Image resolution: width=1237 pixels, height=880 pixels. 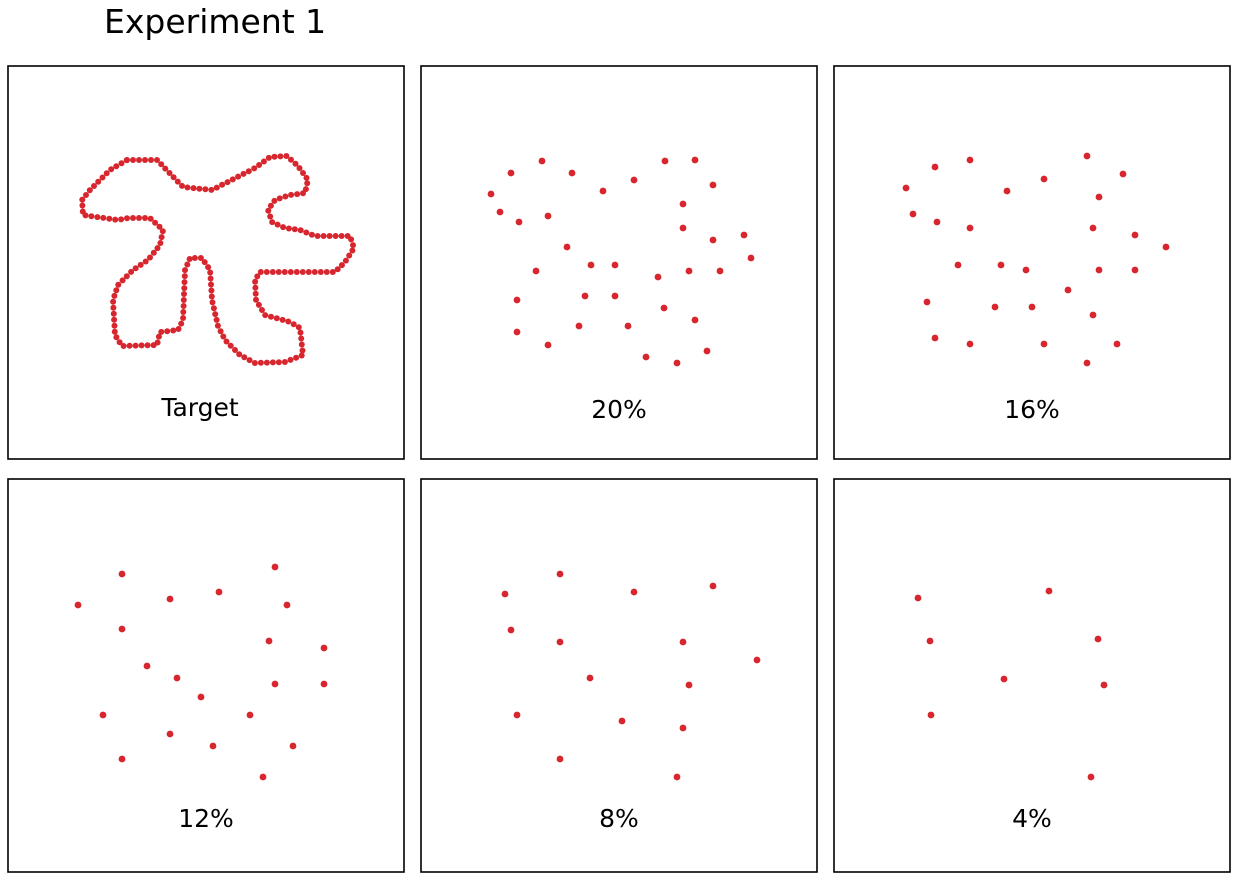 I want to click on panel: Target, so click(x=206, y=262).